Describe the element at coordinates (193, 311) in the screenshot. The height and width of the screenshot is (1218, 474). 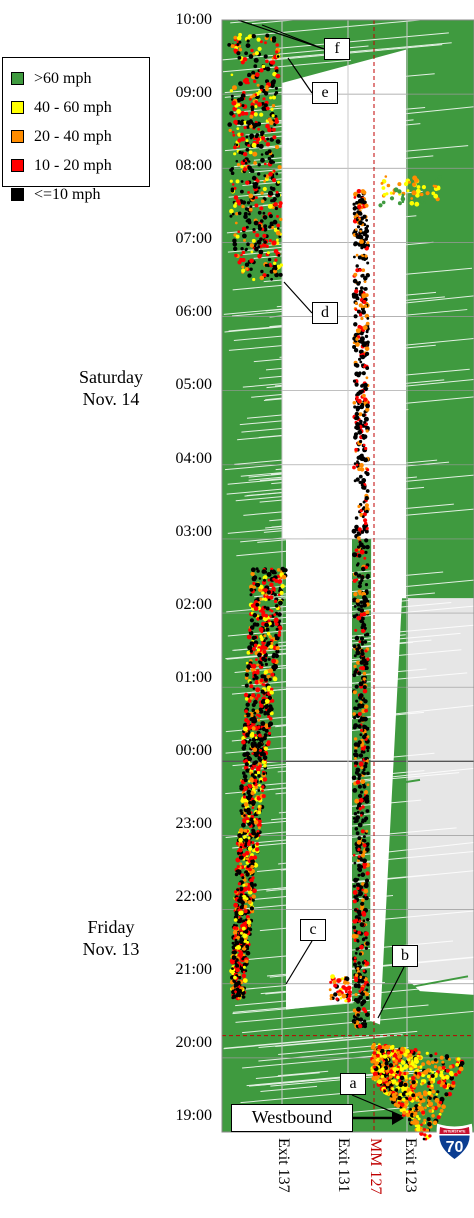
I see `y-tick-label: 06:00` at that location.